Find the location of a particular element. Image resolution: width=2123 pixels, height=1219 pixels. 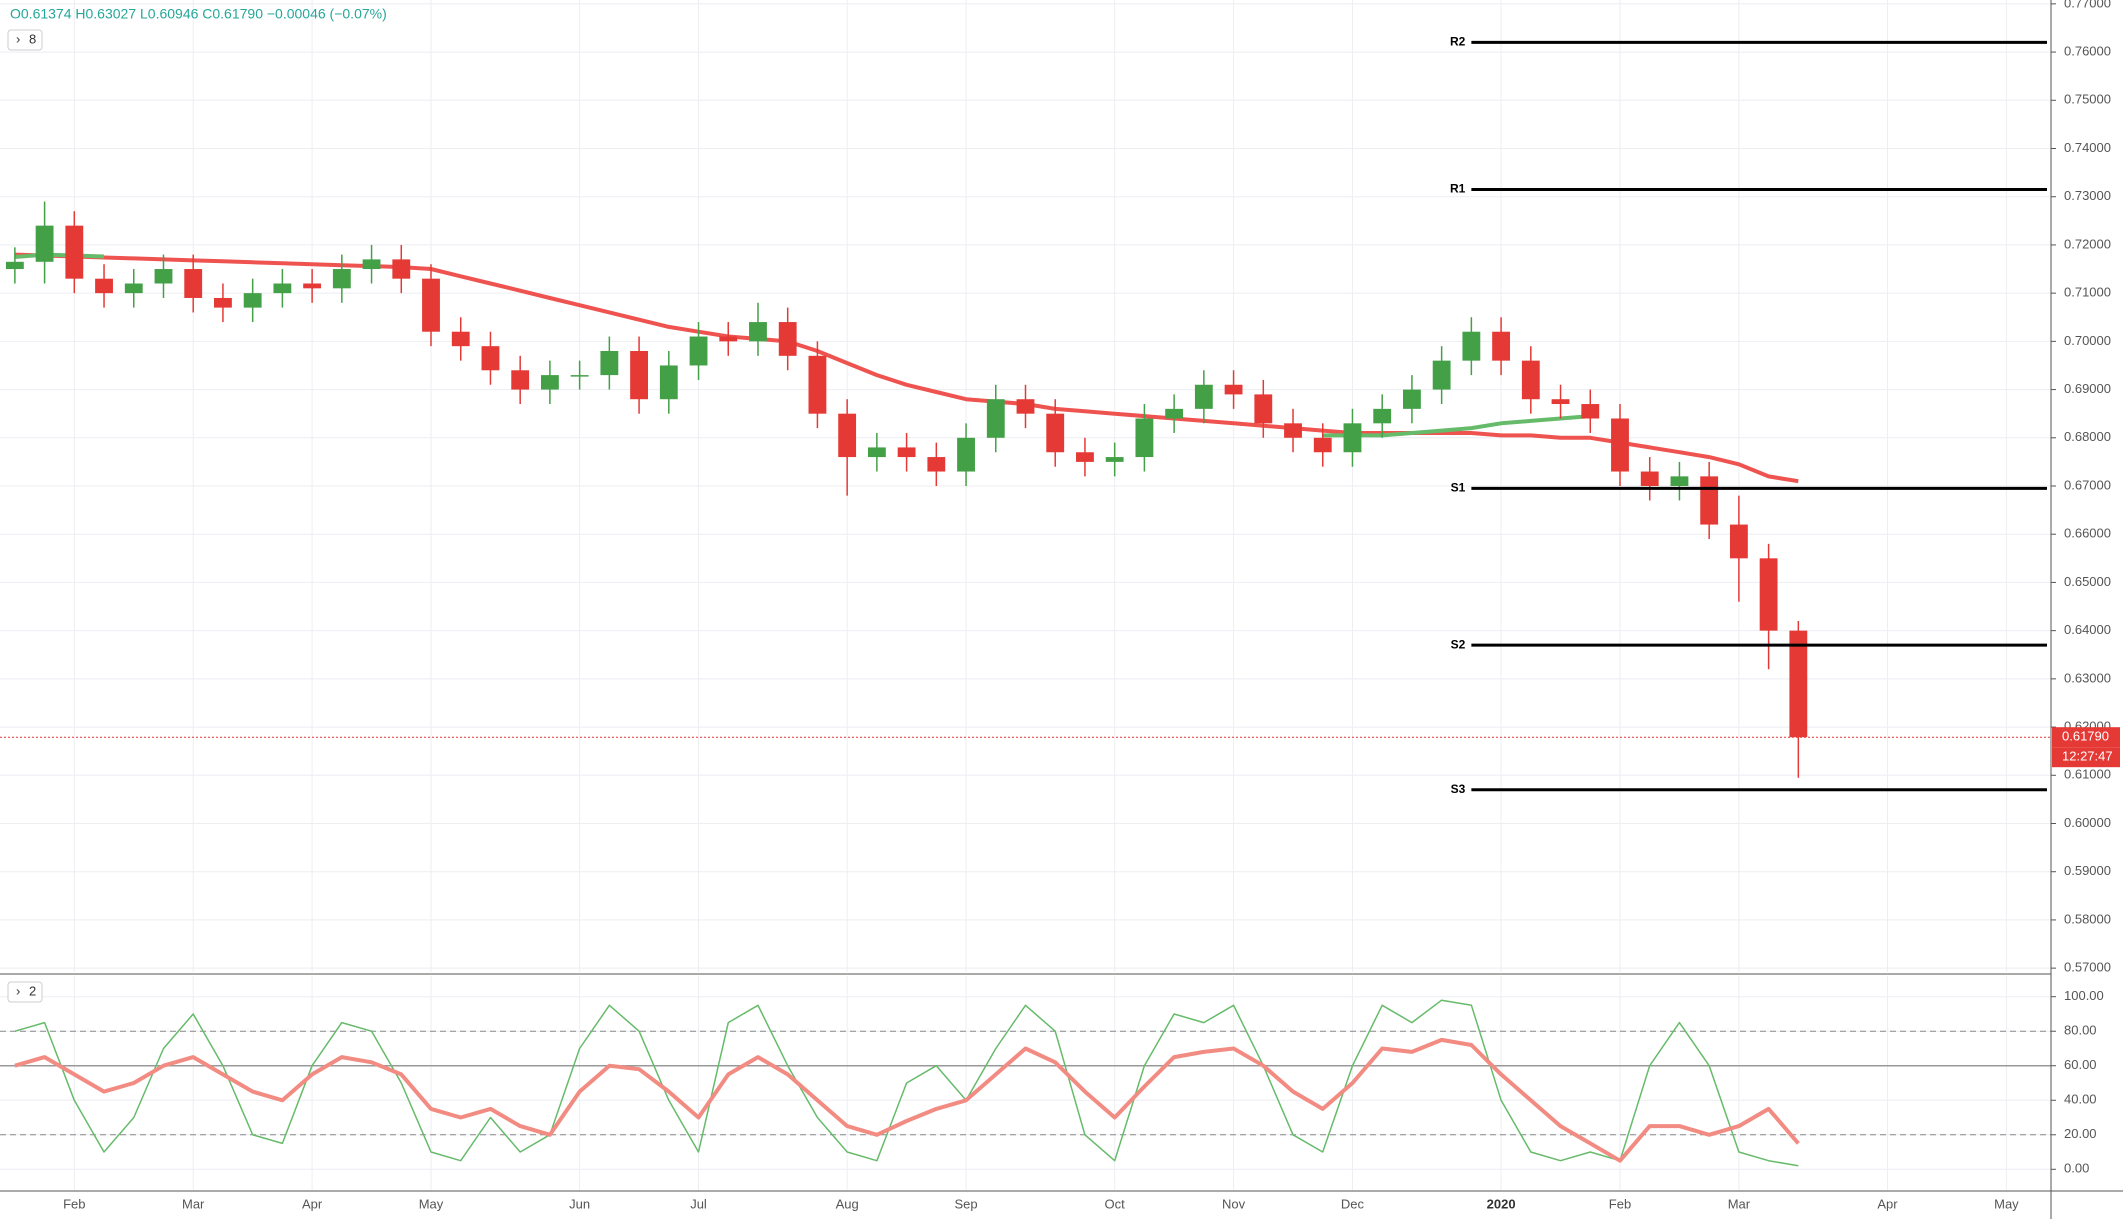

pivot-label: R1 is located at coordinates (1458, 189).